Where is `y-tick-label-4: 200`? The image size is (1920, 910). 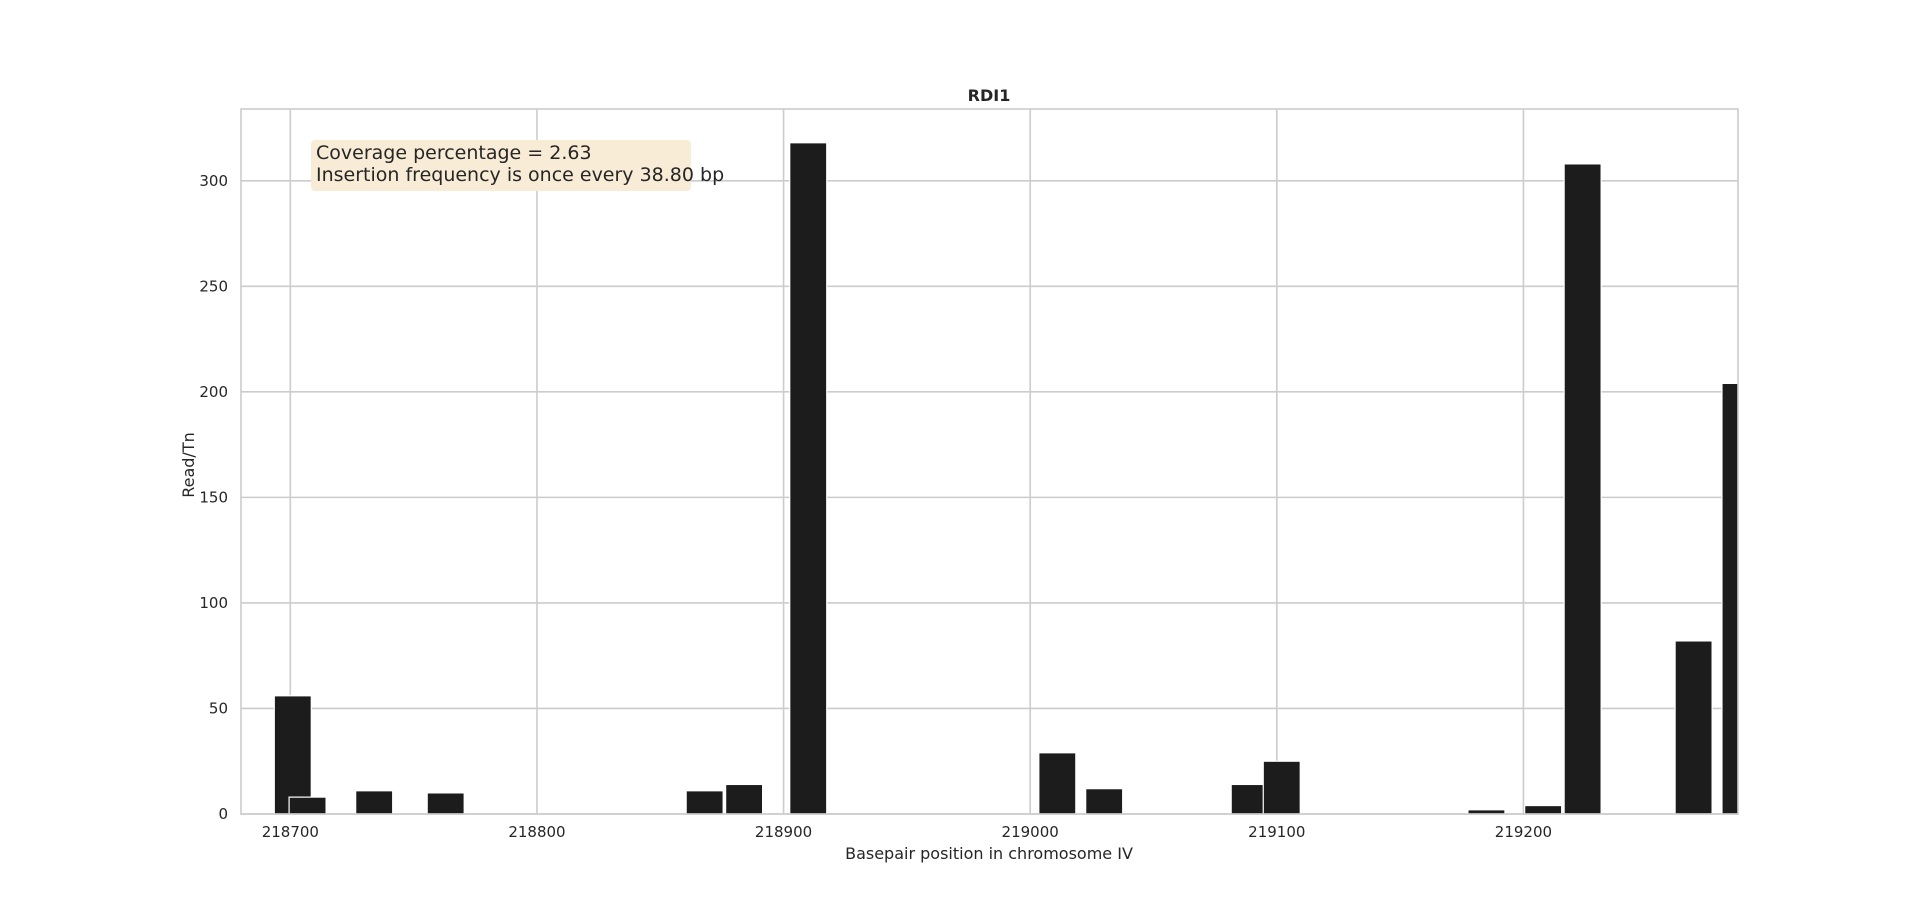 y-tick-label-4: 200 is located at coordinates (213, 392).